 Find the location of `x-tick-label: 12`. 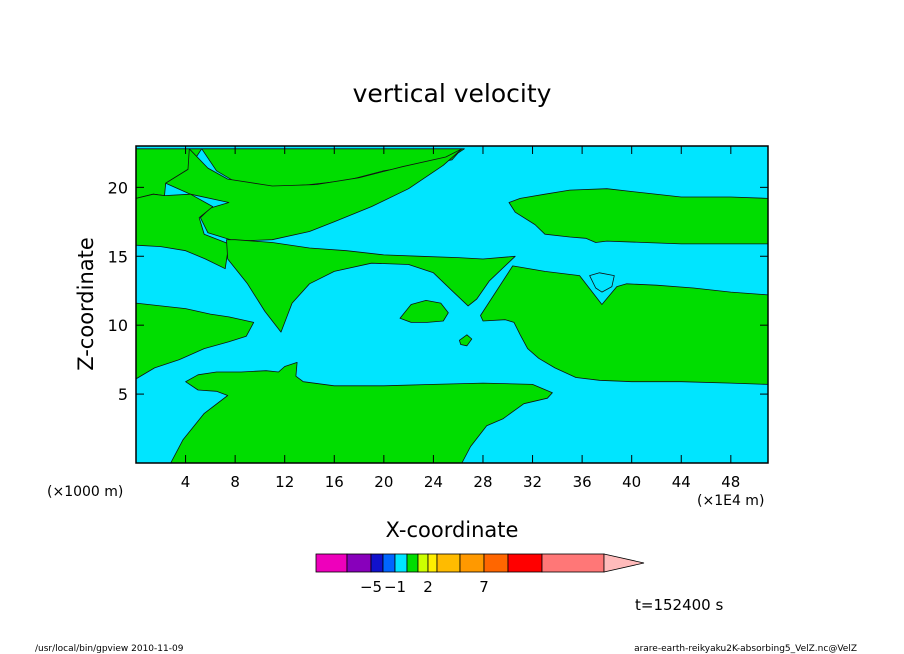

x-tick-label: 12 is located at coordinates (284, 482).